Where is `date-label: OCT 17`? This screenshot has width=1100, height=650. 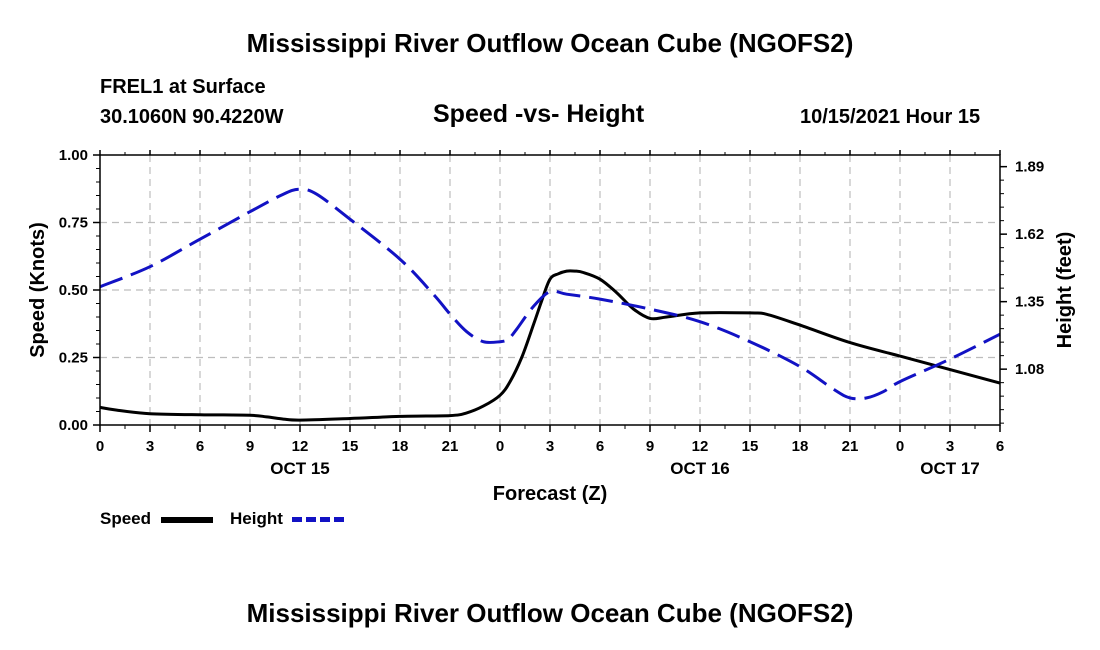 date-label: OCT 17 is located at coordinates (950, 468).